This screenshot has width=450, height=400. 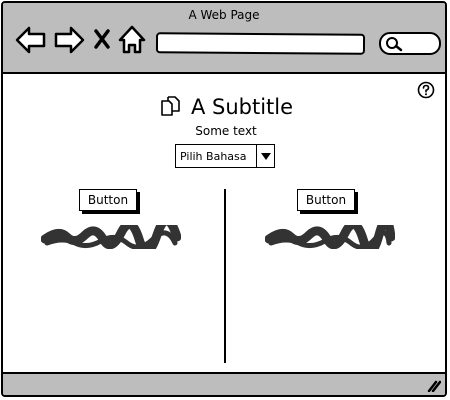 I want to click on right-button: Button, so click(x=326, y=200).